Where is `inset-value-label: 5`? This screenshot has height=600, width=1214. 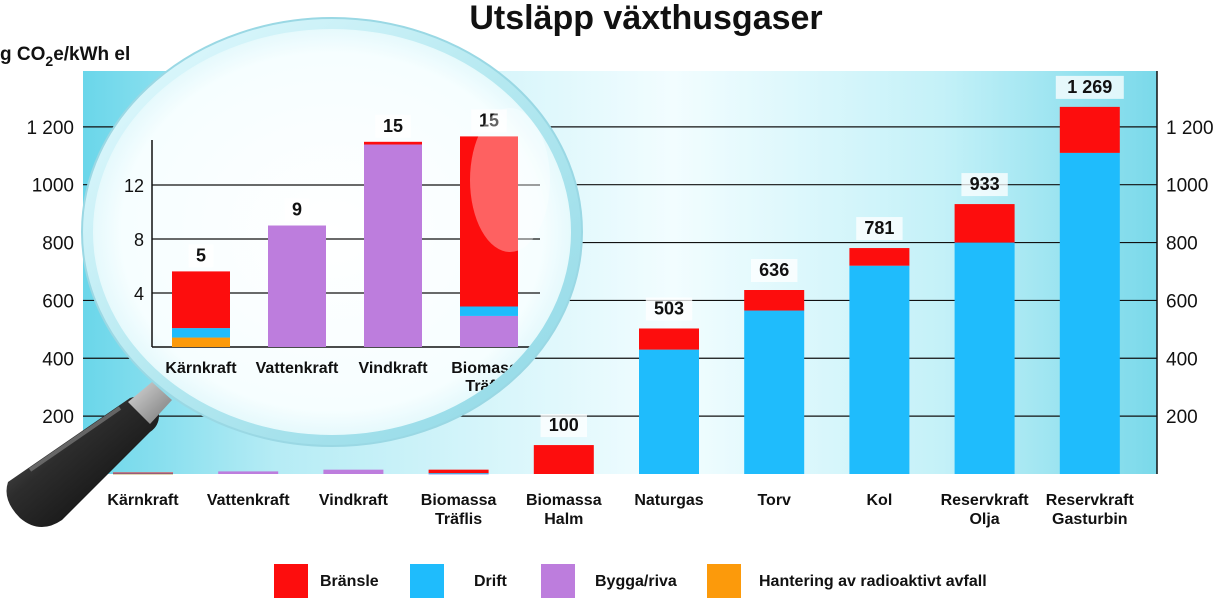 inset-value-label: 5 is located at coordinates (201, 255).